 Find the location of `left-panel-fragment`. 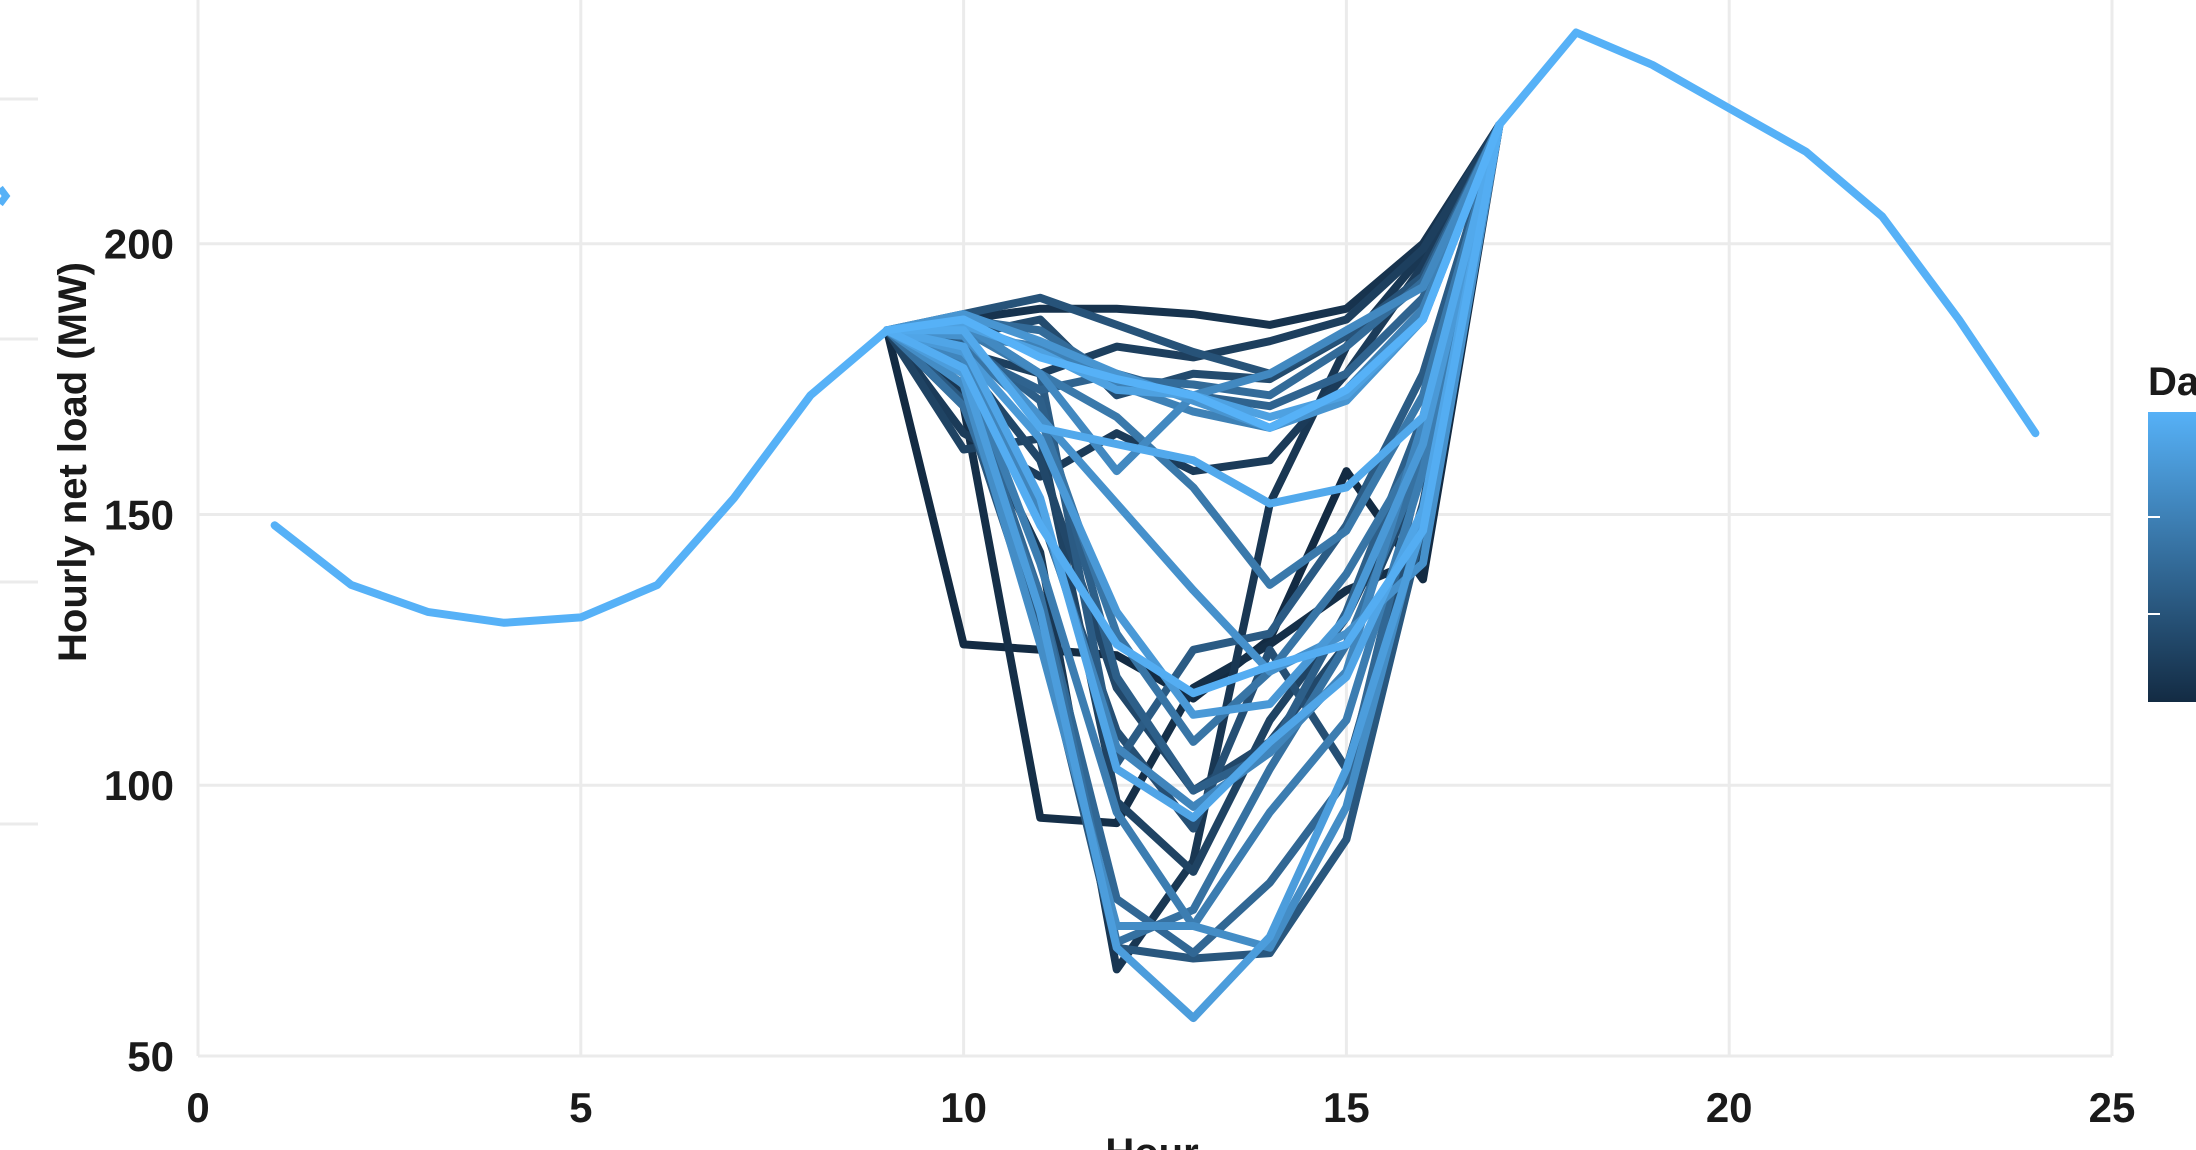

left-panel-fragment is located at coordinates (19, 461).